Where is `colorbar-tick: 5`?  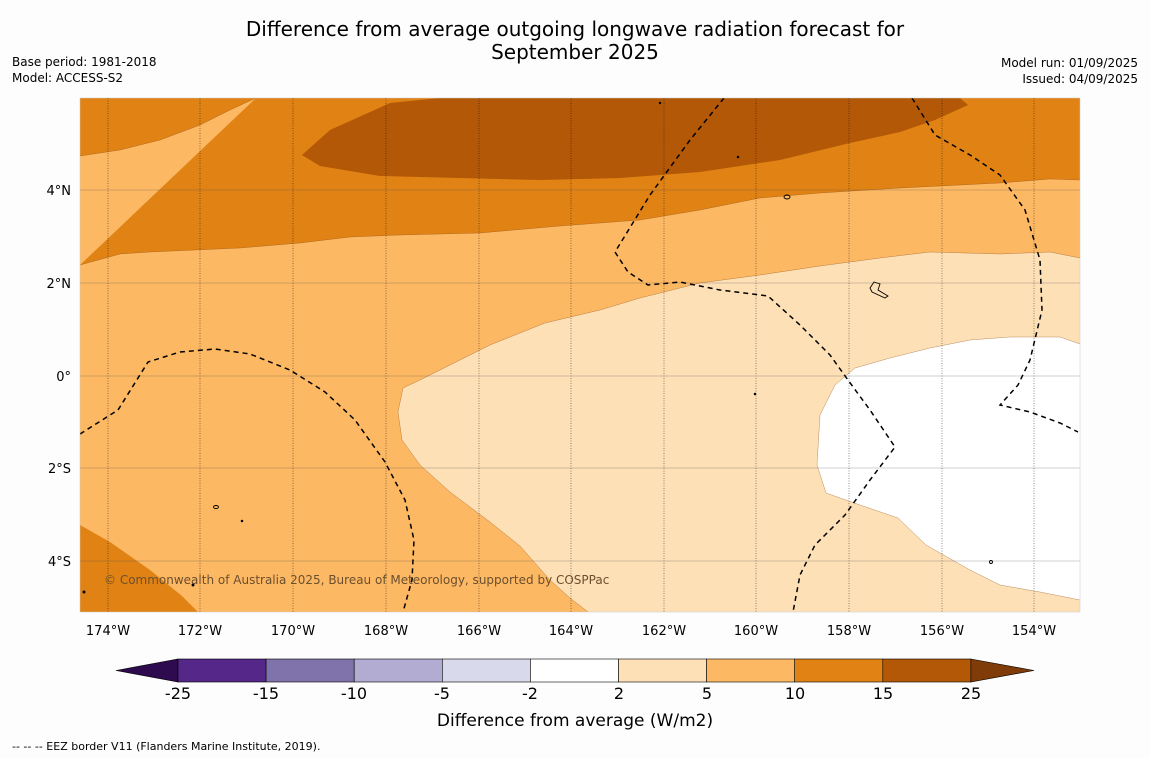
colorbar-tick: 5 is located at coordinates (707, 693).